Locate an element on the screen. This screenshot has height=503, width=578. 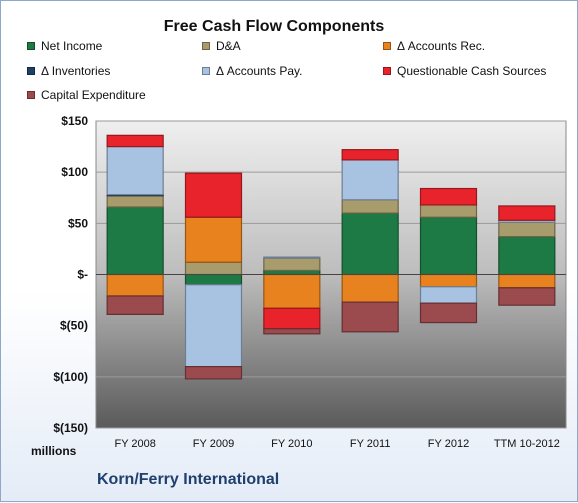
legend-item: Capital Expenditure is located at coordinates (86, 95).